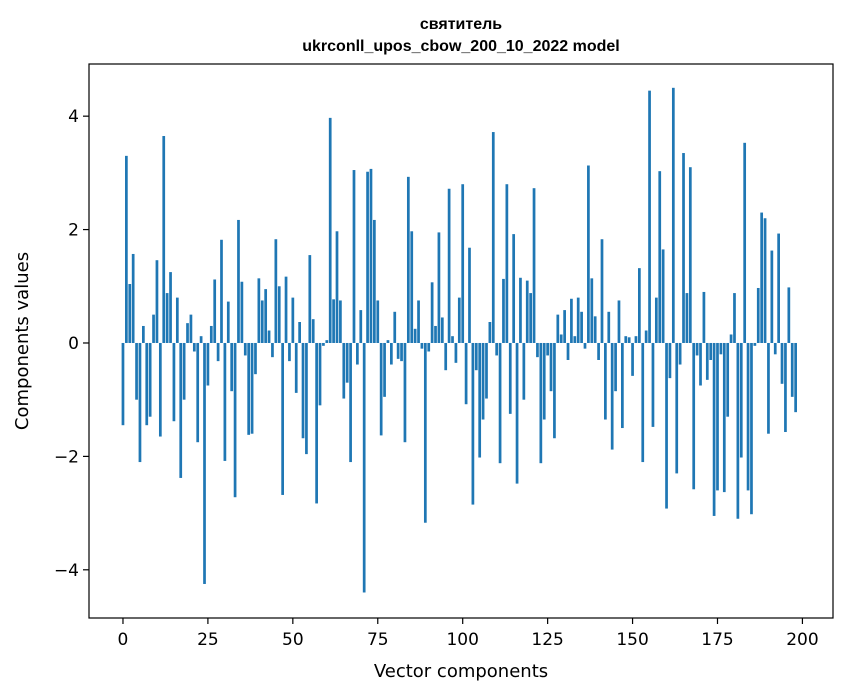  What do you see at coordinates (293, 640) in the screenshot?
I see `x-tick-label: 50` at bounding box center [293, 640].